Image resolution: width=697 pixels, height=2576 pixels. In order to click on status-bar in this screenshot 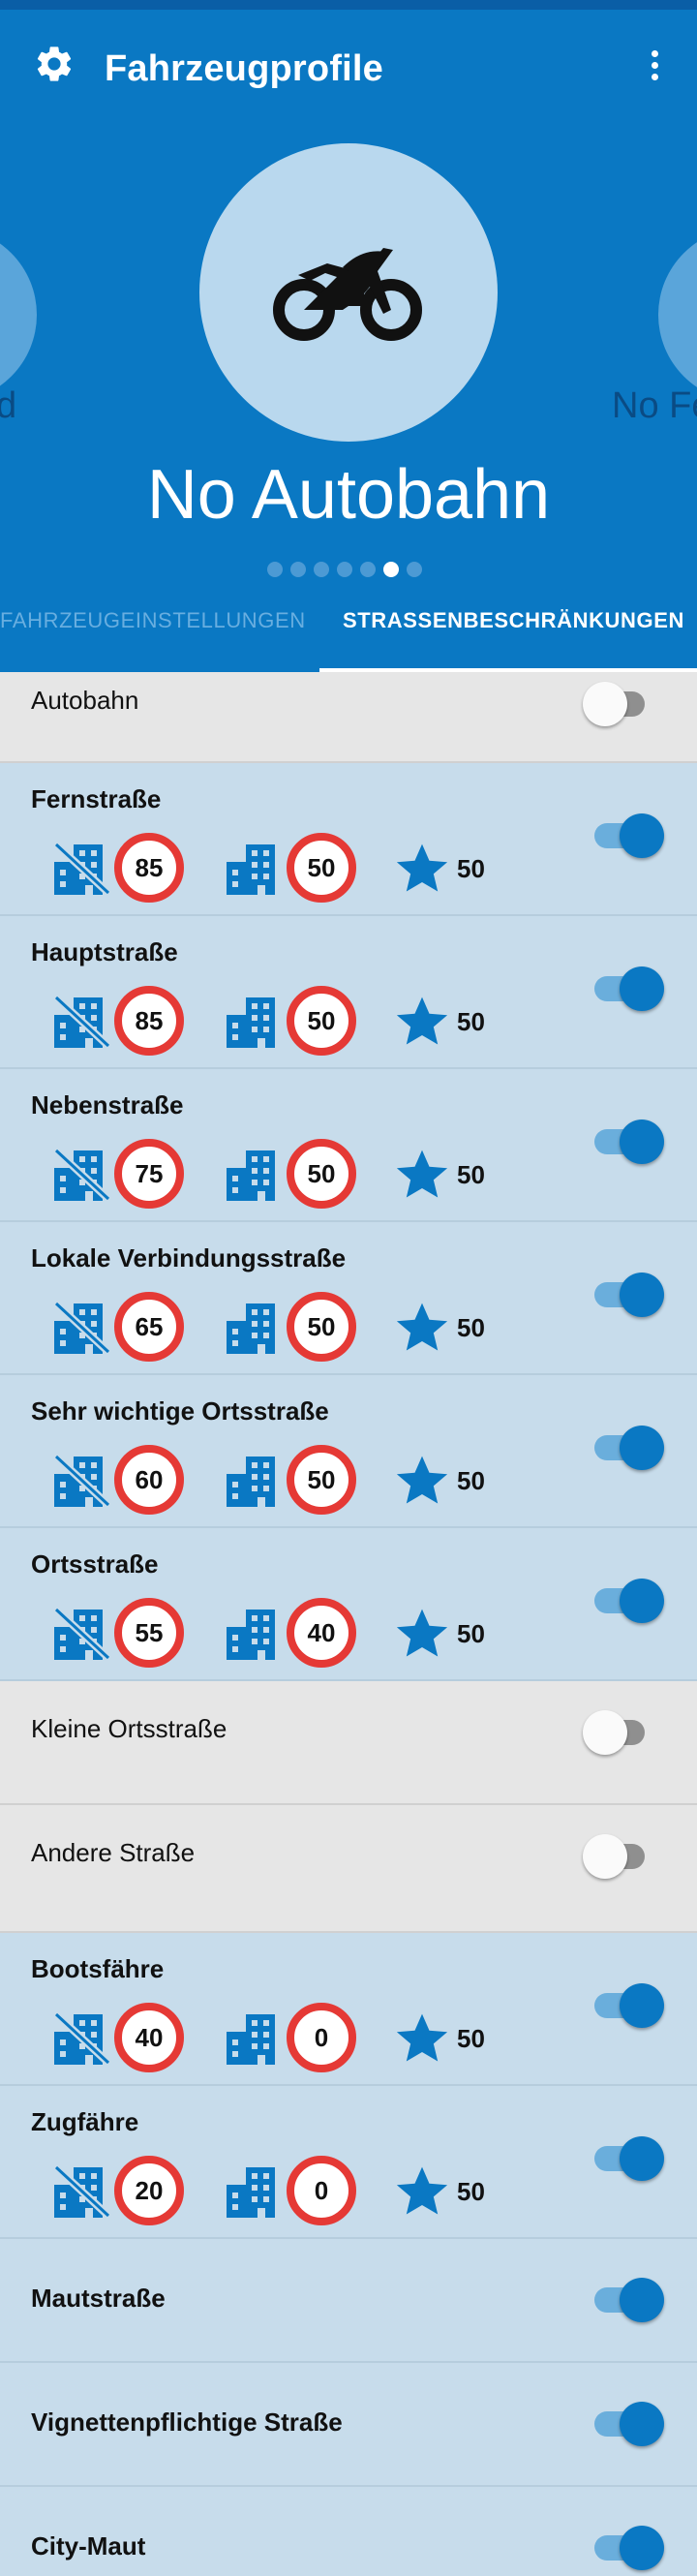, I will do `click(348, 5)`.